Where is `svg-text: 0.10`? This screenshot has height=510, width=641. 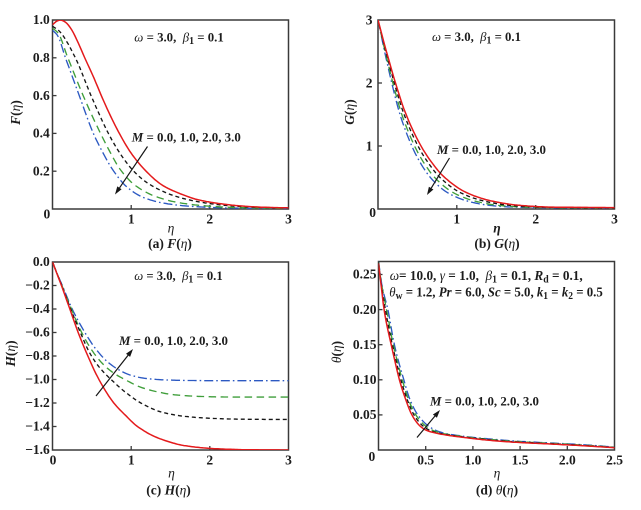 svg-text: 0.10 is located at coordinates (365, 379).